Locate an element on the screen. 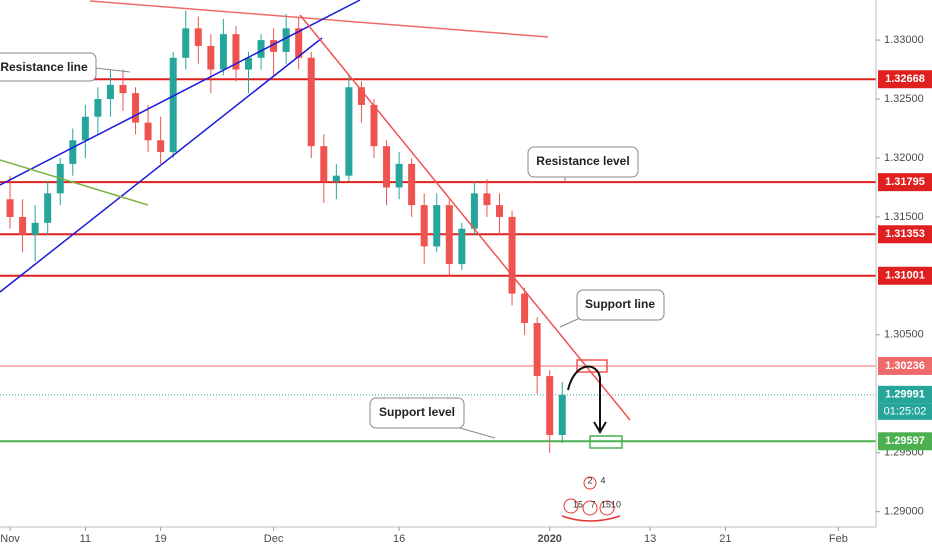  x-tick-label: 21 is located at coordinates (725, 539).